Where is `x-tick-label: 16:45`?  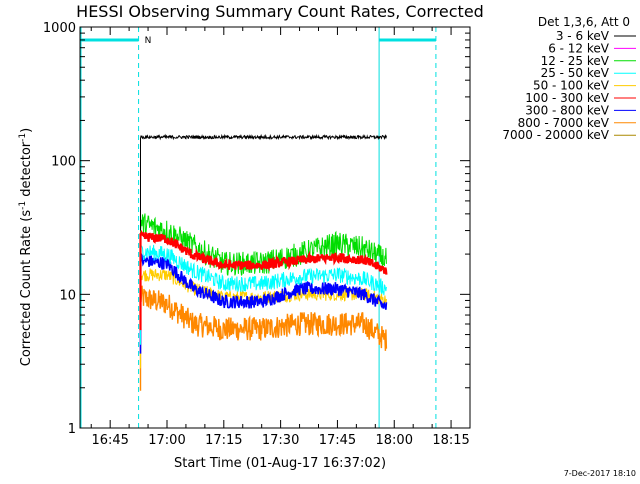 x-tick-label: 16:45 is located at coordinates (109, 440).